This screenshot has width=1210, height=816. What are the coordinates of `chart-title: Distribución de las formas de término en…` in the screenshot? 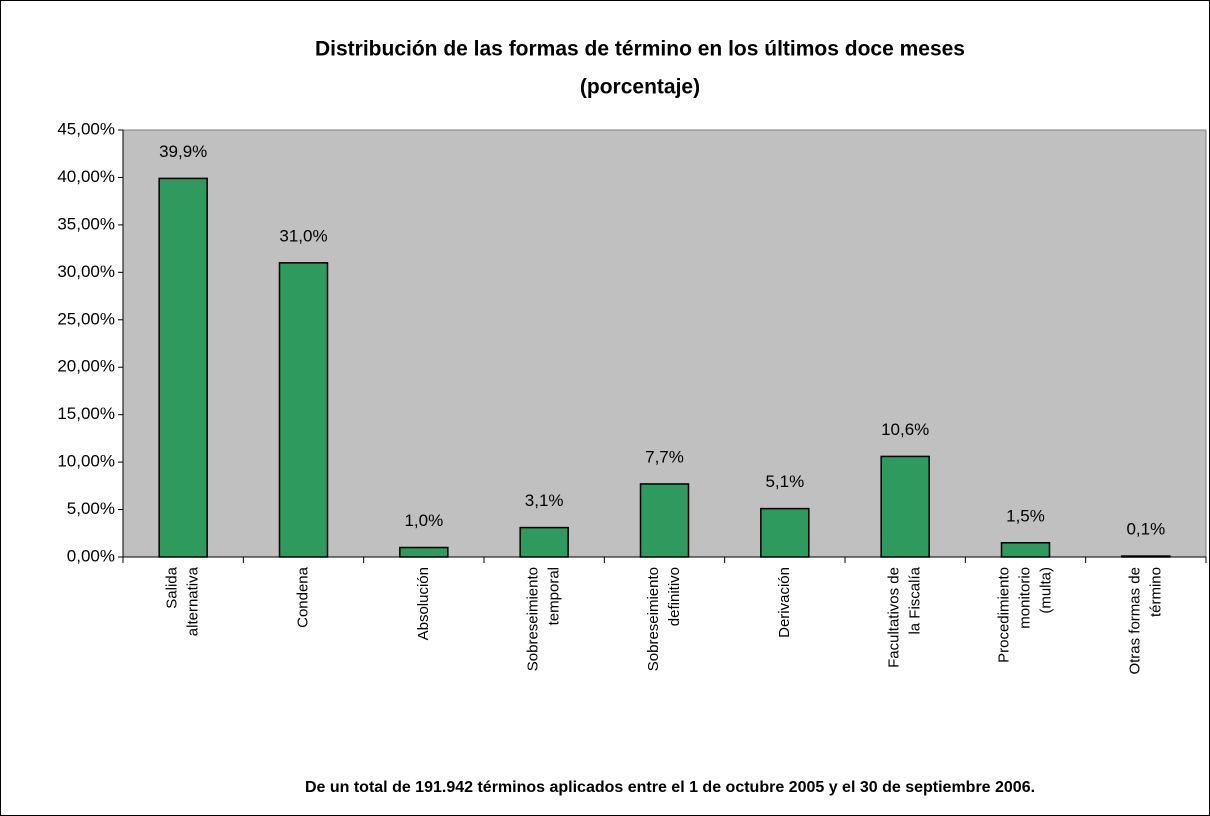 It's located at (640, 49).